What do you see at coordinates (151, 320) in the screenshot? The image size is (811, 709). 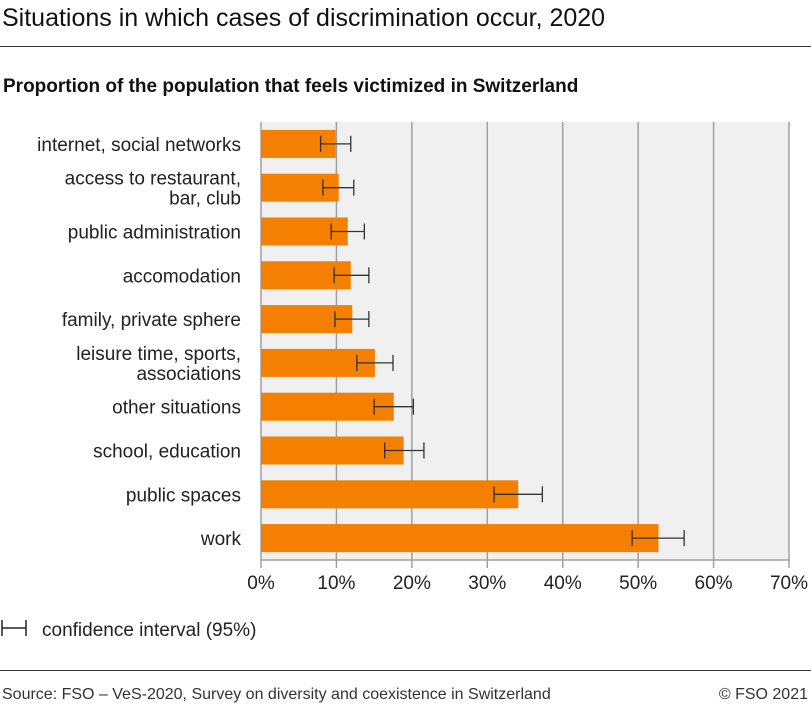 I see `category-label: family, private sphere` at bounding box center [151, 320].